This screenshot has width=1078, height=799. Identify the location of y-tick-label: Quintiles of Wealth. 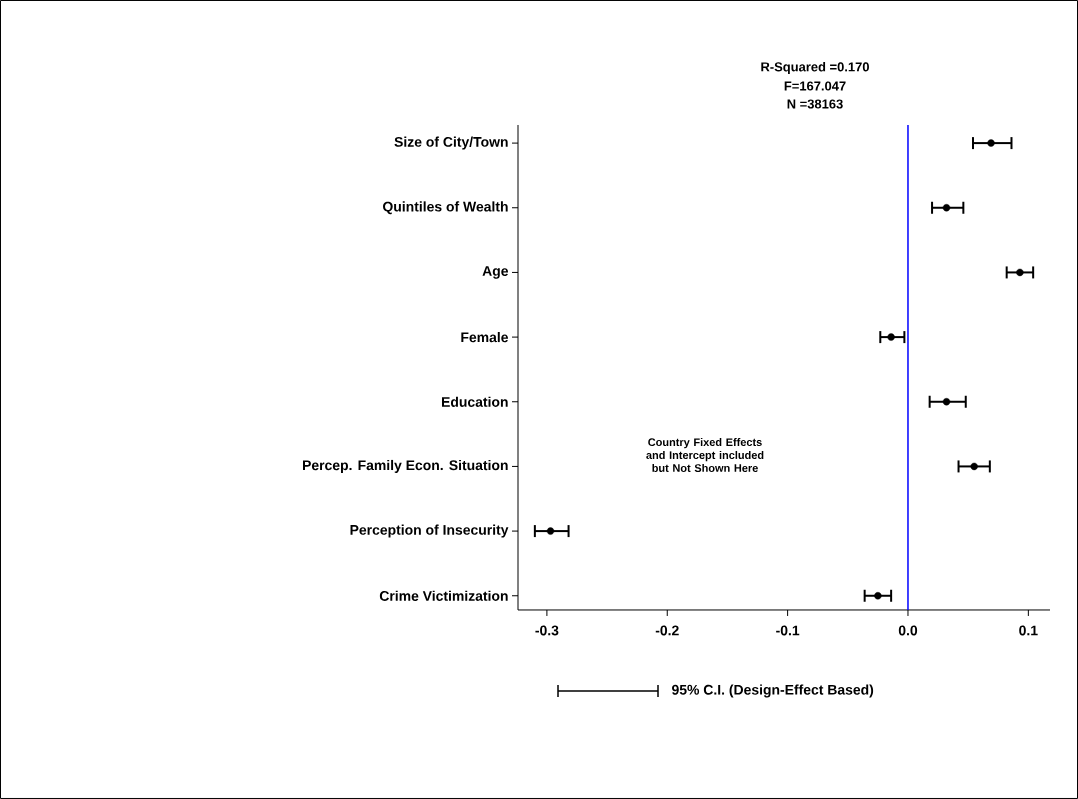
(445, 208).